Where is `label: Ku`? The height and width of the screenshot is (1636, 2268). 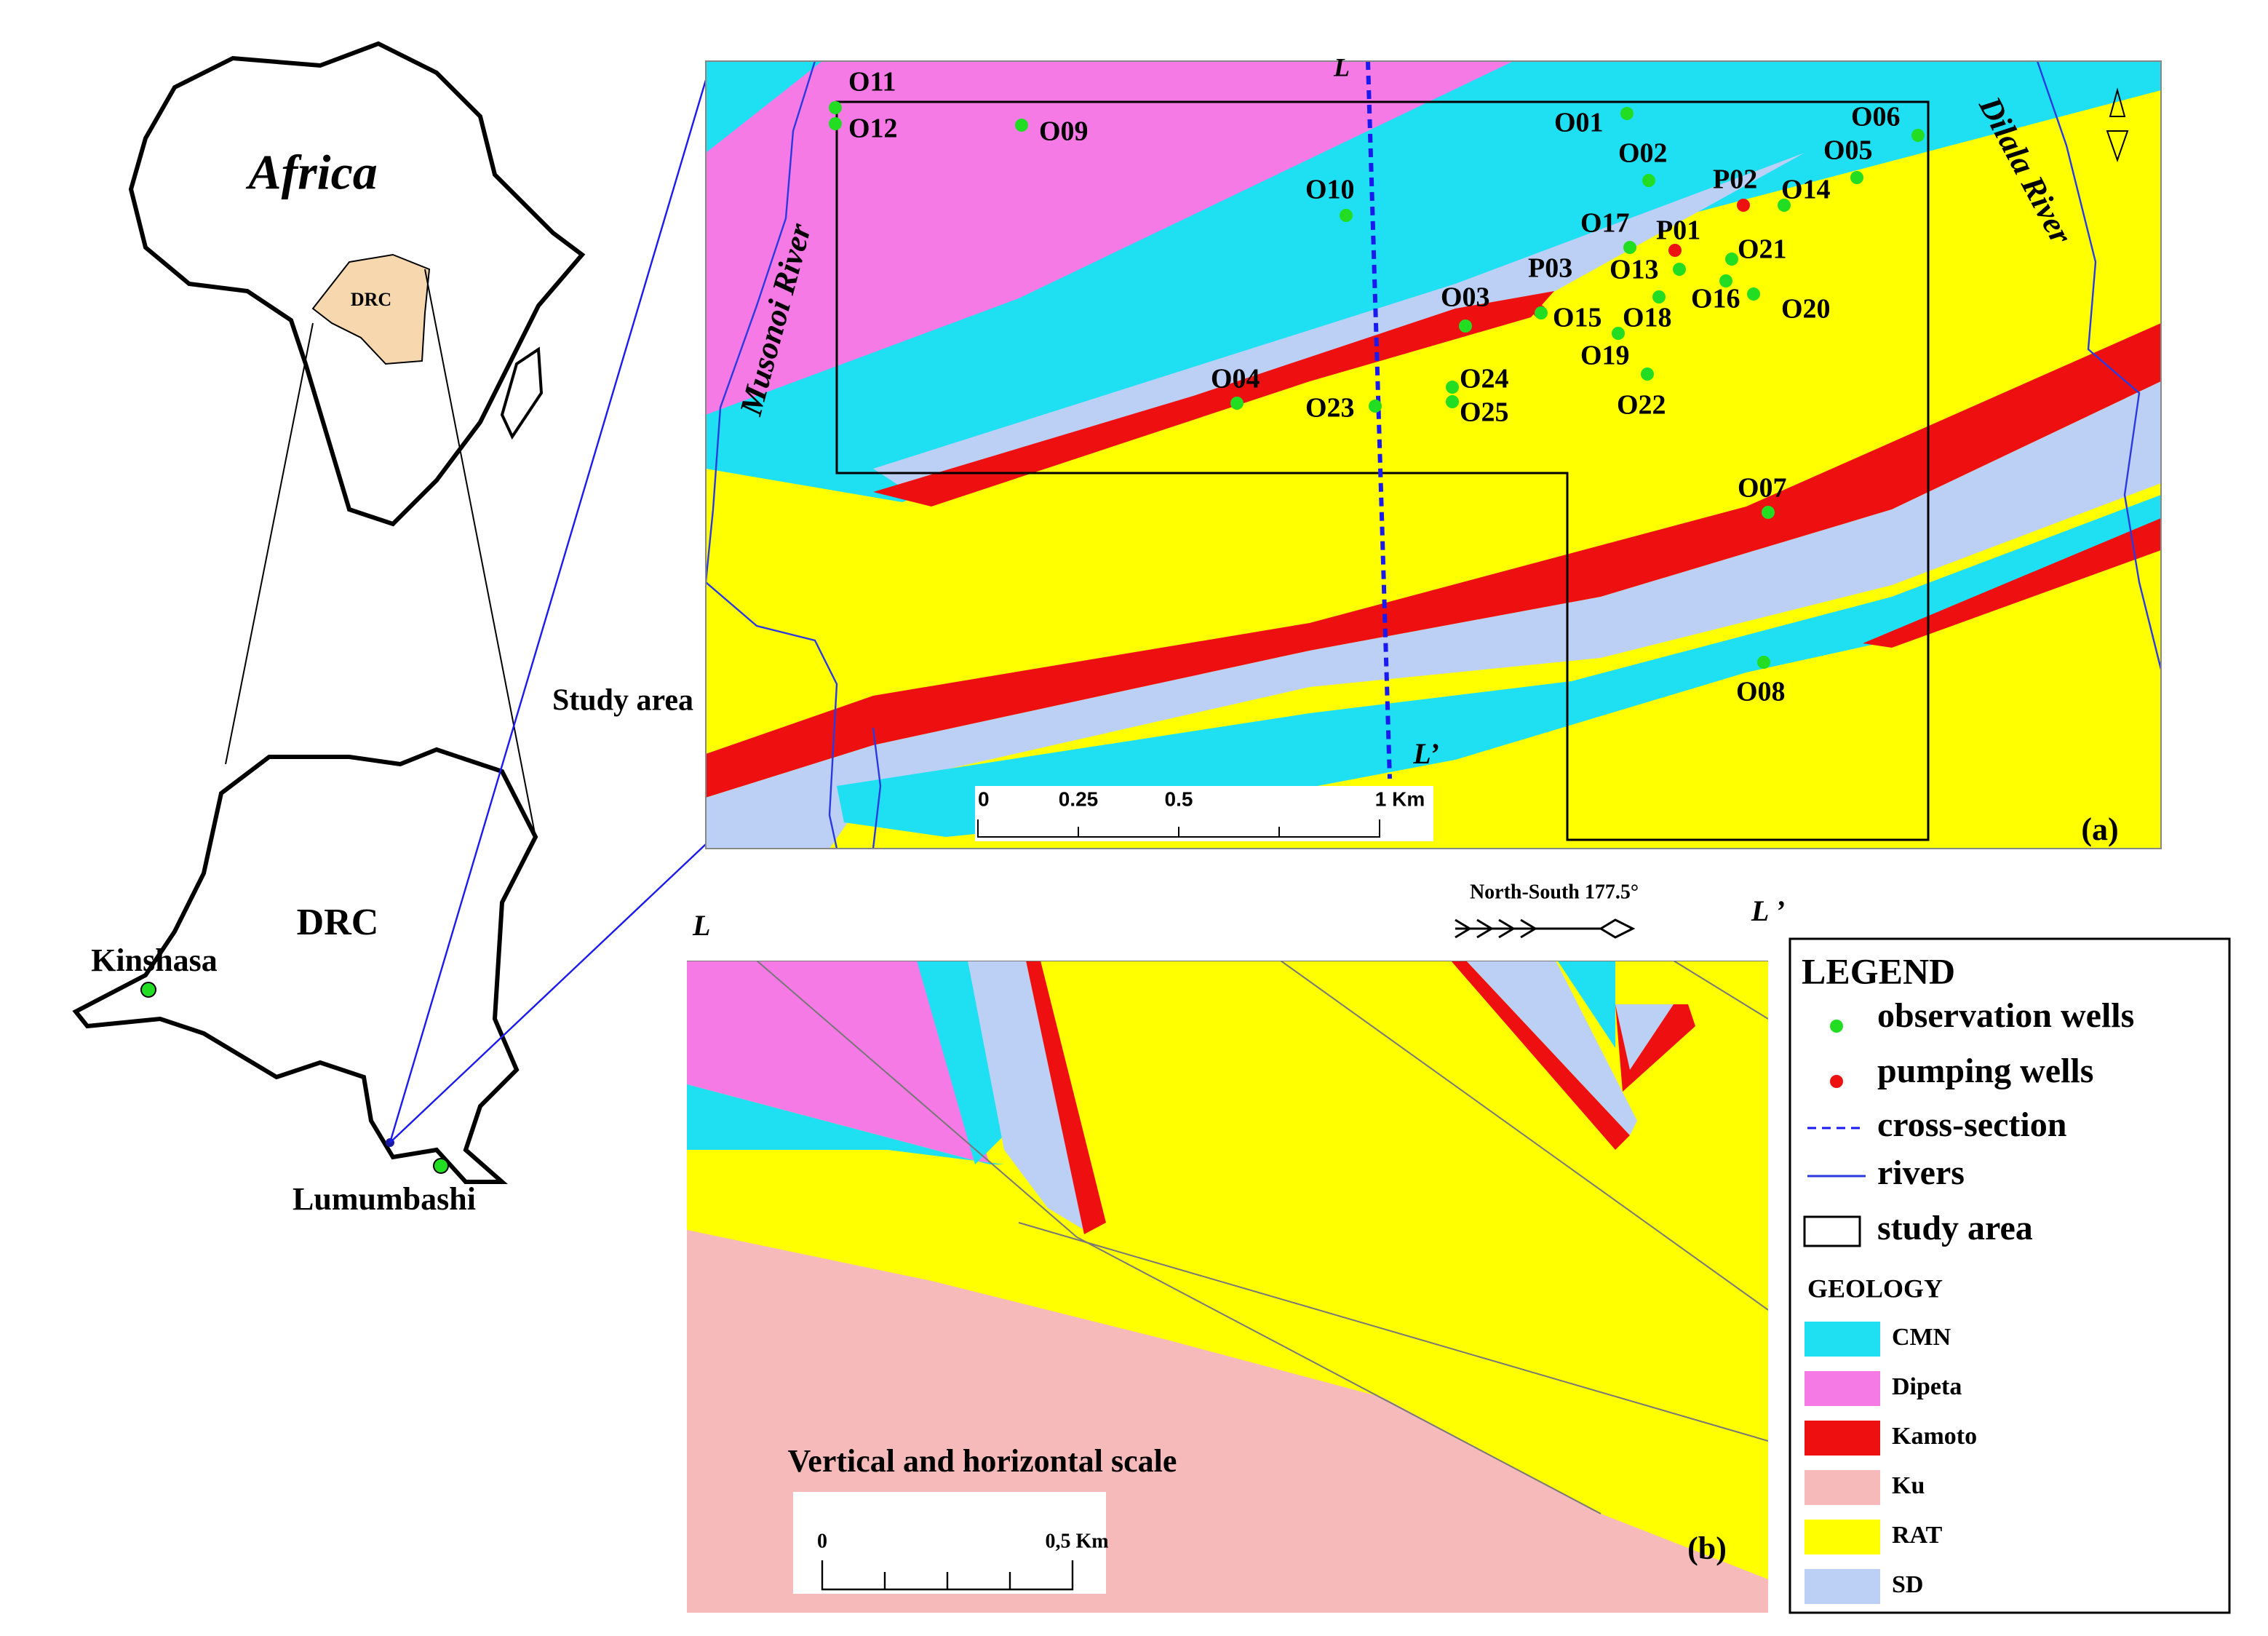 label: Ku is located at coordinates (1909, 1486).